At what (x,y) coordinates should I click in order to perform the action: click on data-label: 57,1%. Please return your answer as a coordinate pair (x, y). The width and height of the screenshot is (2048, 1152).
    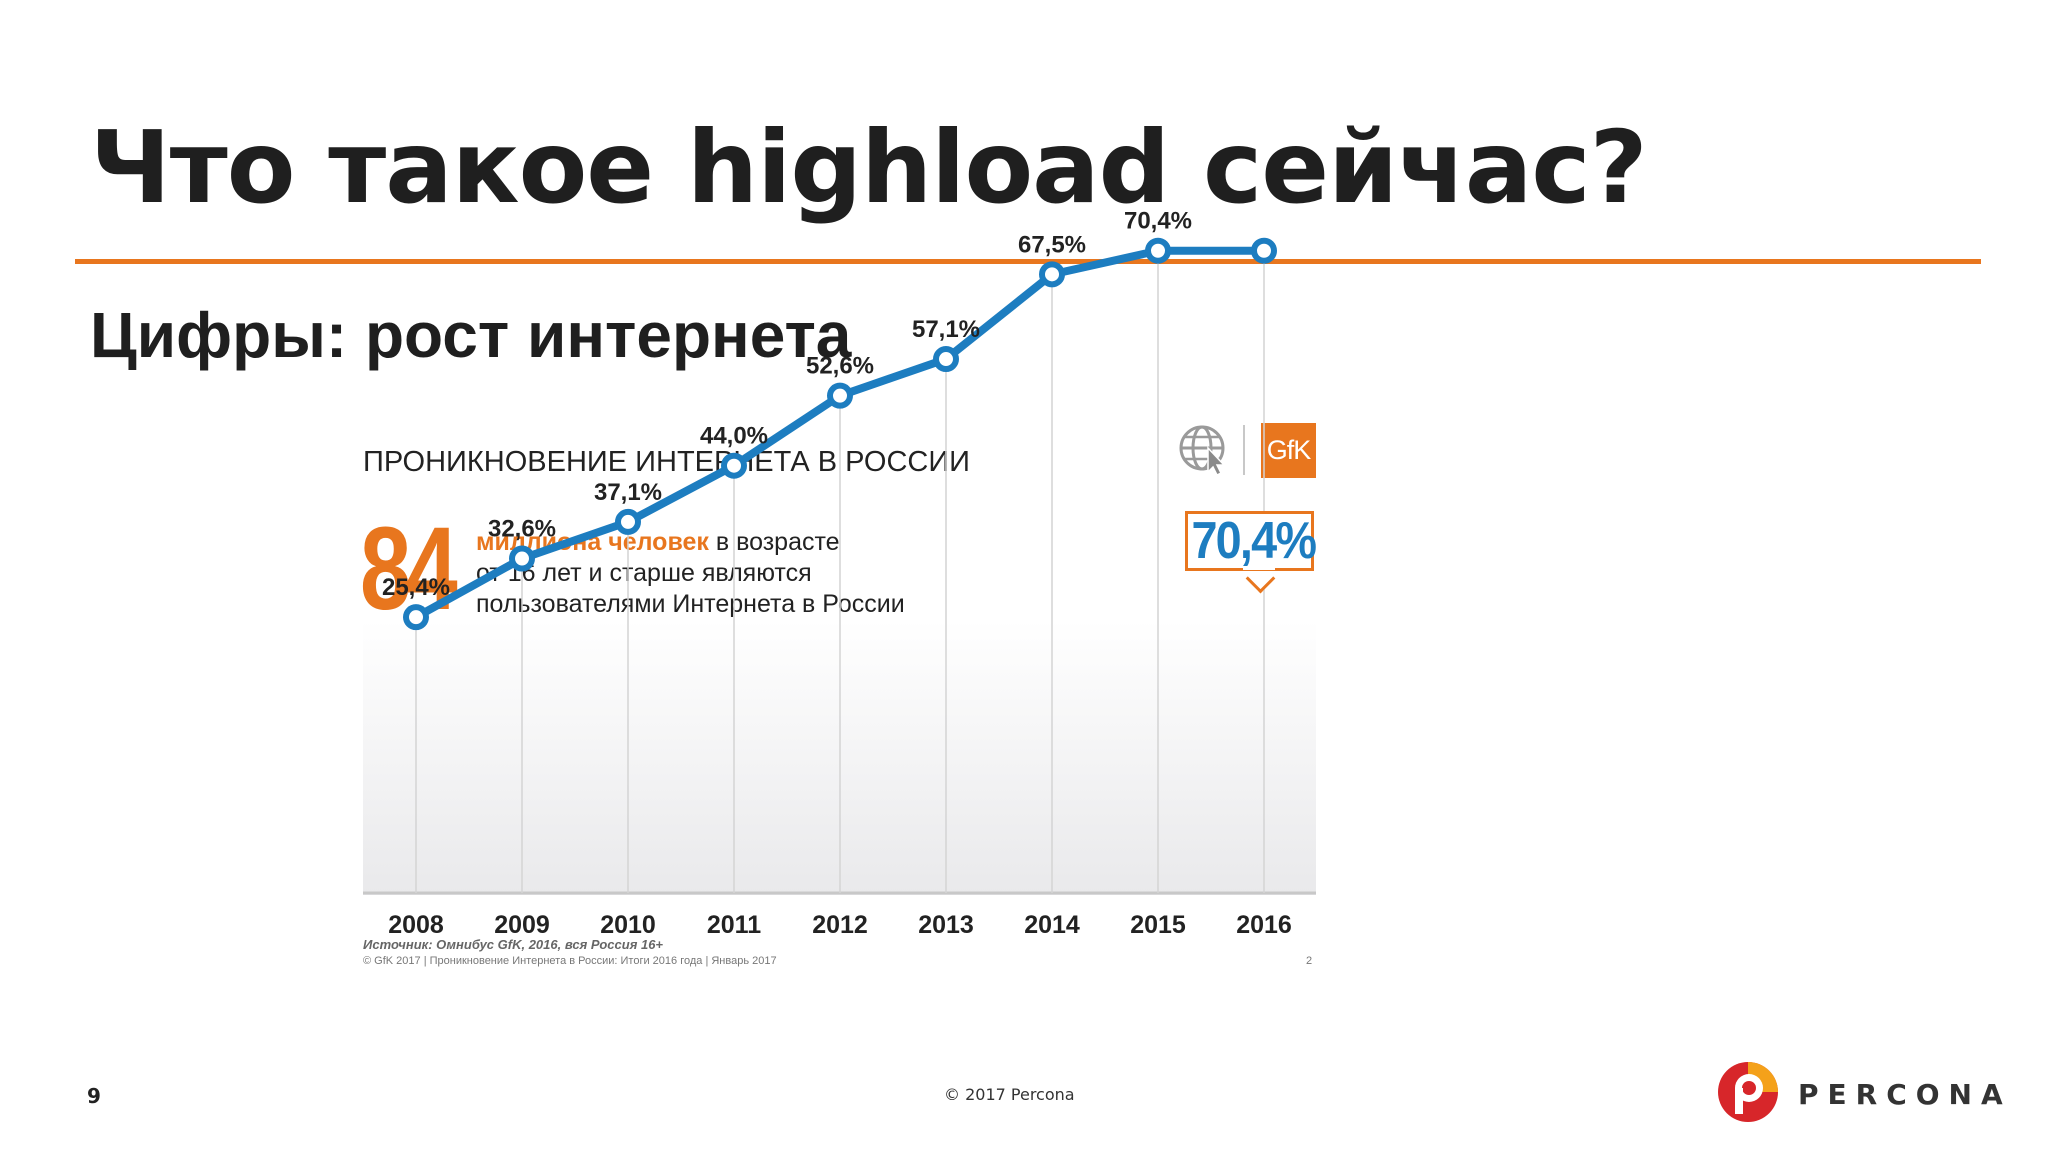
    Looking at the image, I should click on (946, 329).